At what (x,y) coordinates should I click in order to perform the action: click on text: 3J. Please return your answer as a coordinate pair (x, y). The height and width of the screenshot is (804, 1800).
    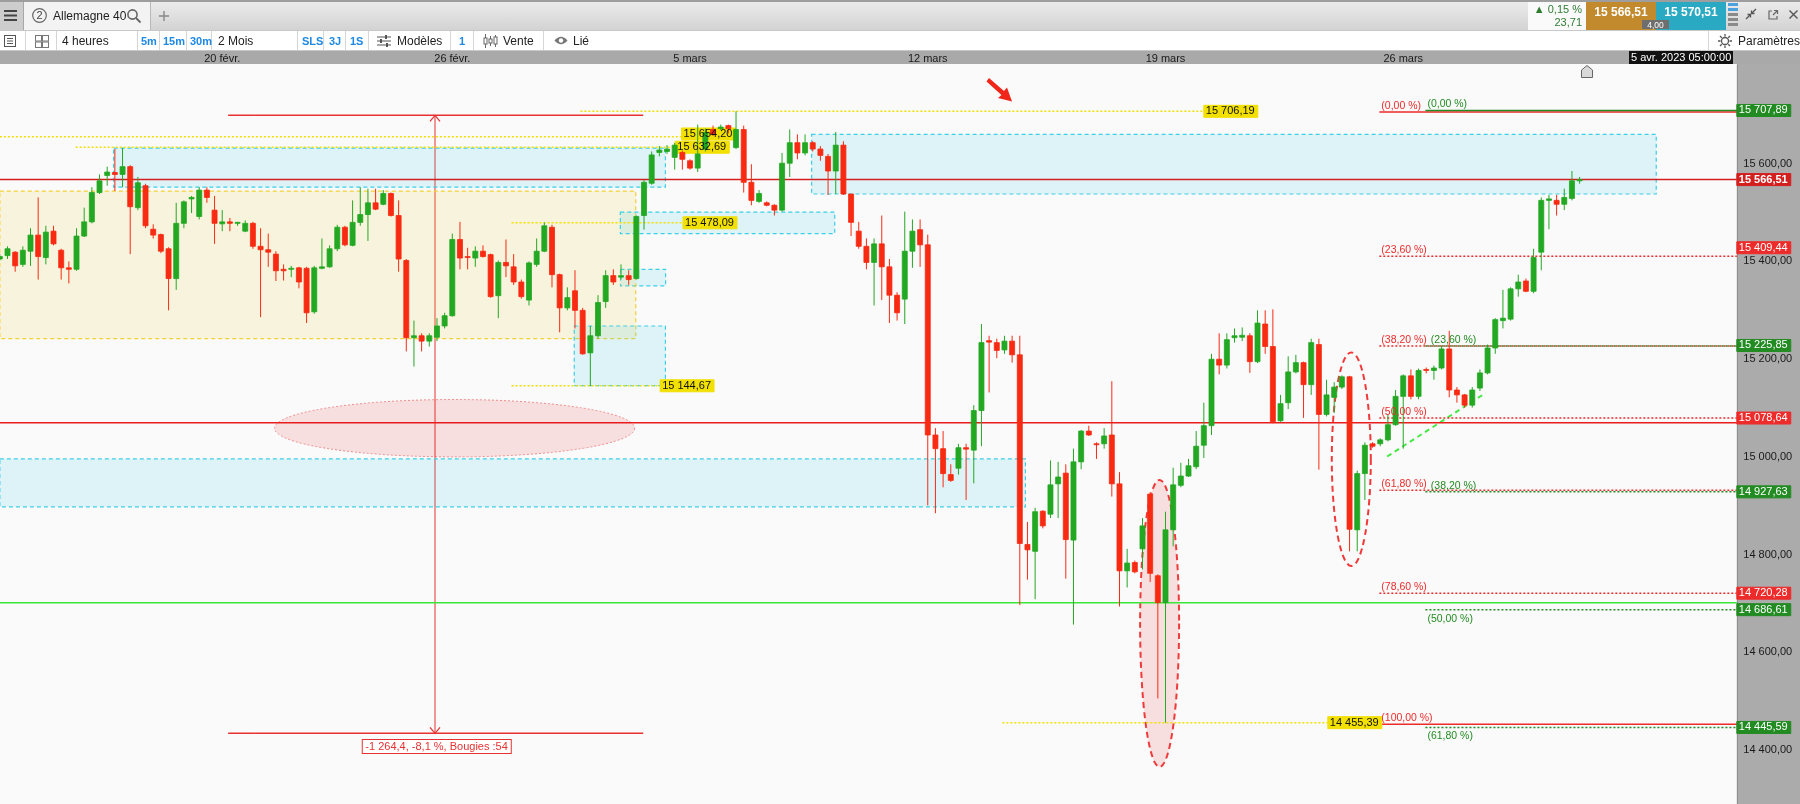
    Looking at the image, I should click on (335, 41).